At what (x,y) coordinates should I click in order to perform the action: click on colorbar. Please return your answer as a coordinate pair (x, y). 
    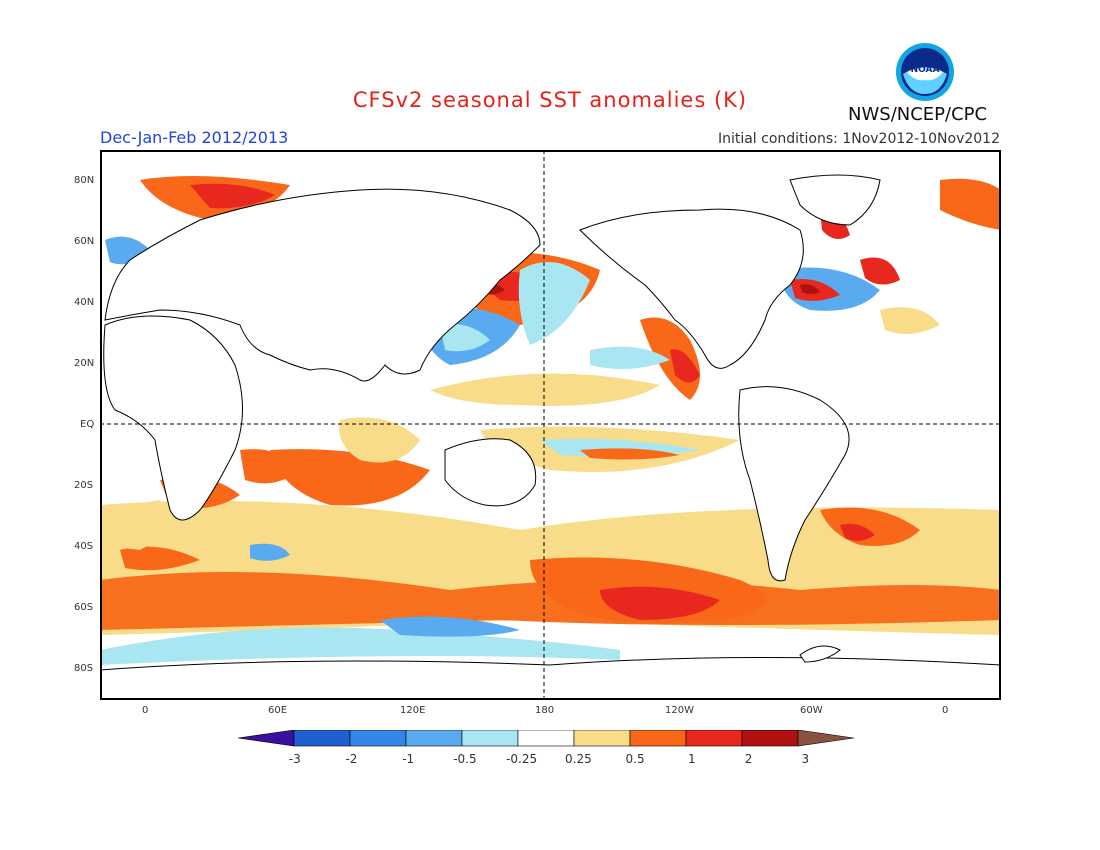
    Looking at the image, I should click on (546, 738).